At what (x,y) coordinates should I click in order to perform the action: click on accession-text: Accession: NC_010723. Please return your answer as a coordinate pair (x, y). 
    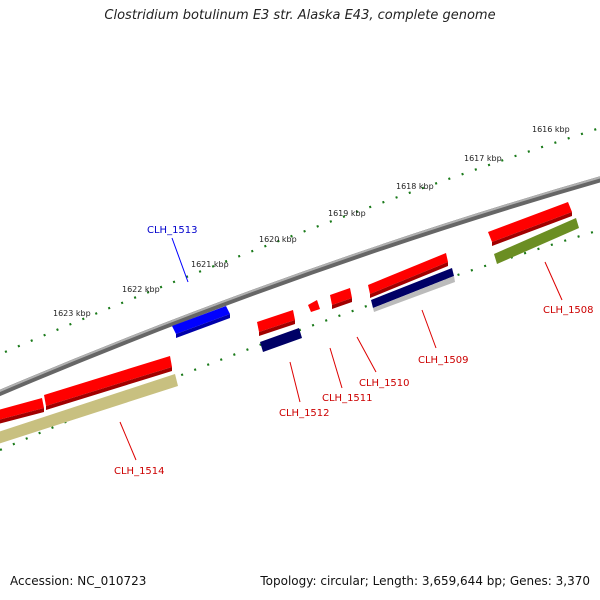
    Looking at the image, I should click on (78, 581).